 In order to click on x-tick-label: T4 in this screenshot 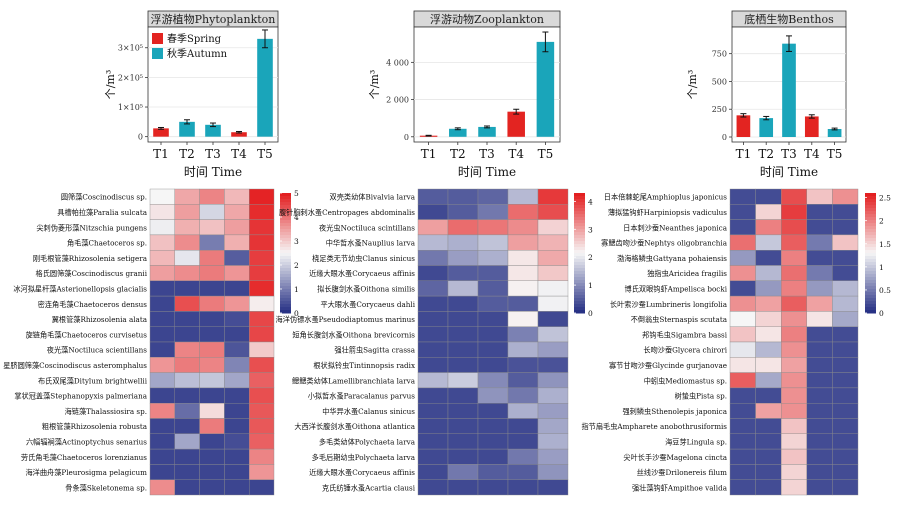, I will do `click(239, 154)`.